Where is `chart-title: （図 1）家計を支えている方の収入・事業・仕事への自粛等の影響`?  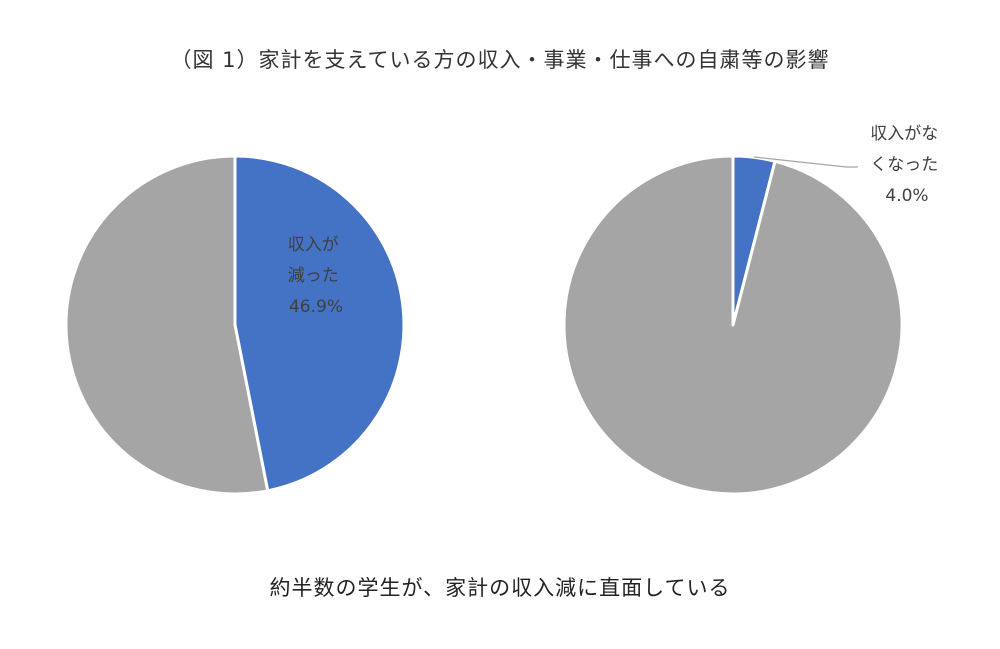 chart-title: （図 1）家計を支えている方の収入・事業・仕事への自粛等の影響 is located at coordinates (500, 60).